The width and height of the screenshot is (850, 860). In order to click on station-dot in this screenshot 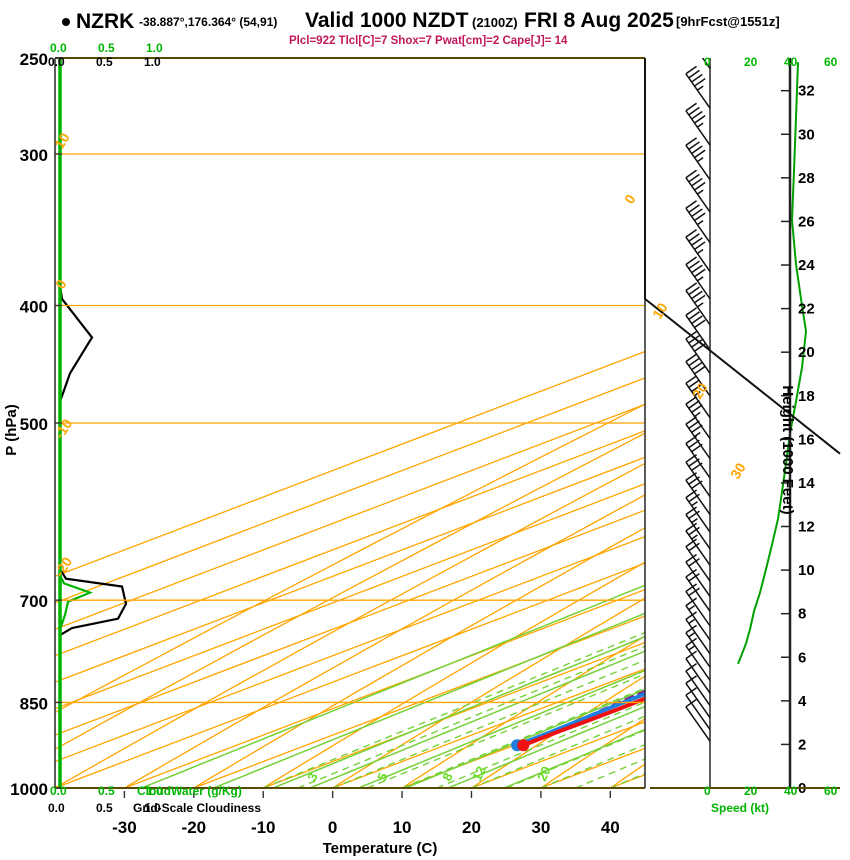, I will do `click(66, 22)`.